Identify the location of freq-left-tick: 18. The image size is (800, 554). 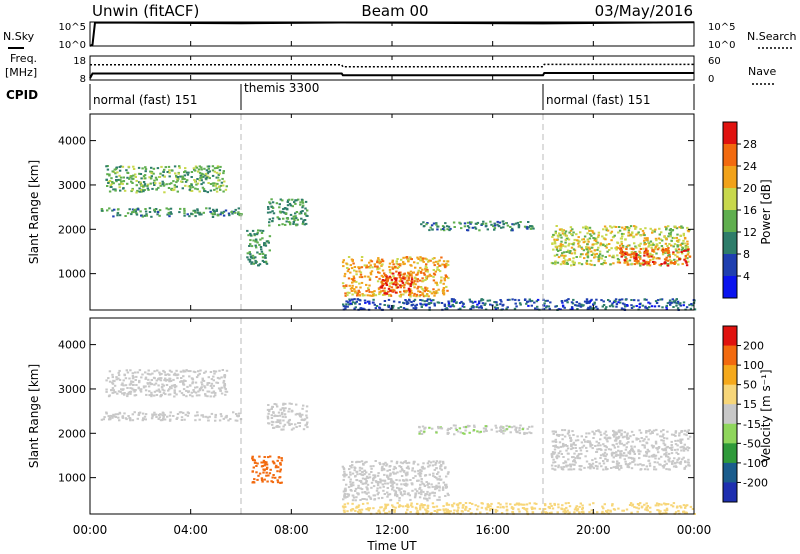
(79, 61).